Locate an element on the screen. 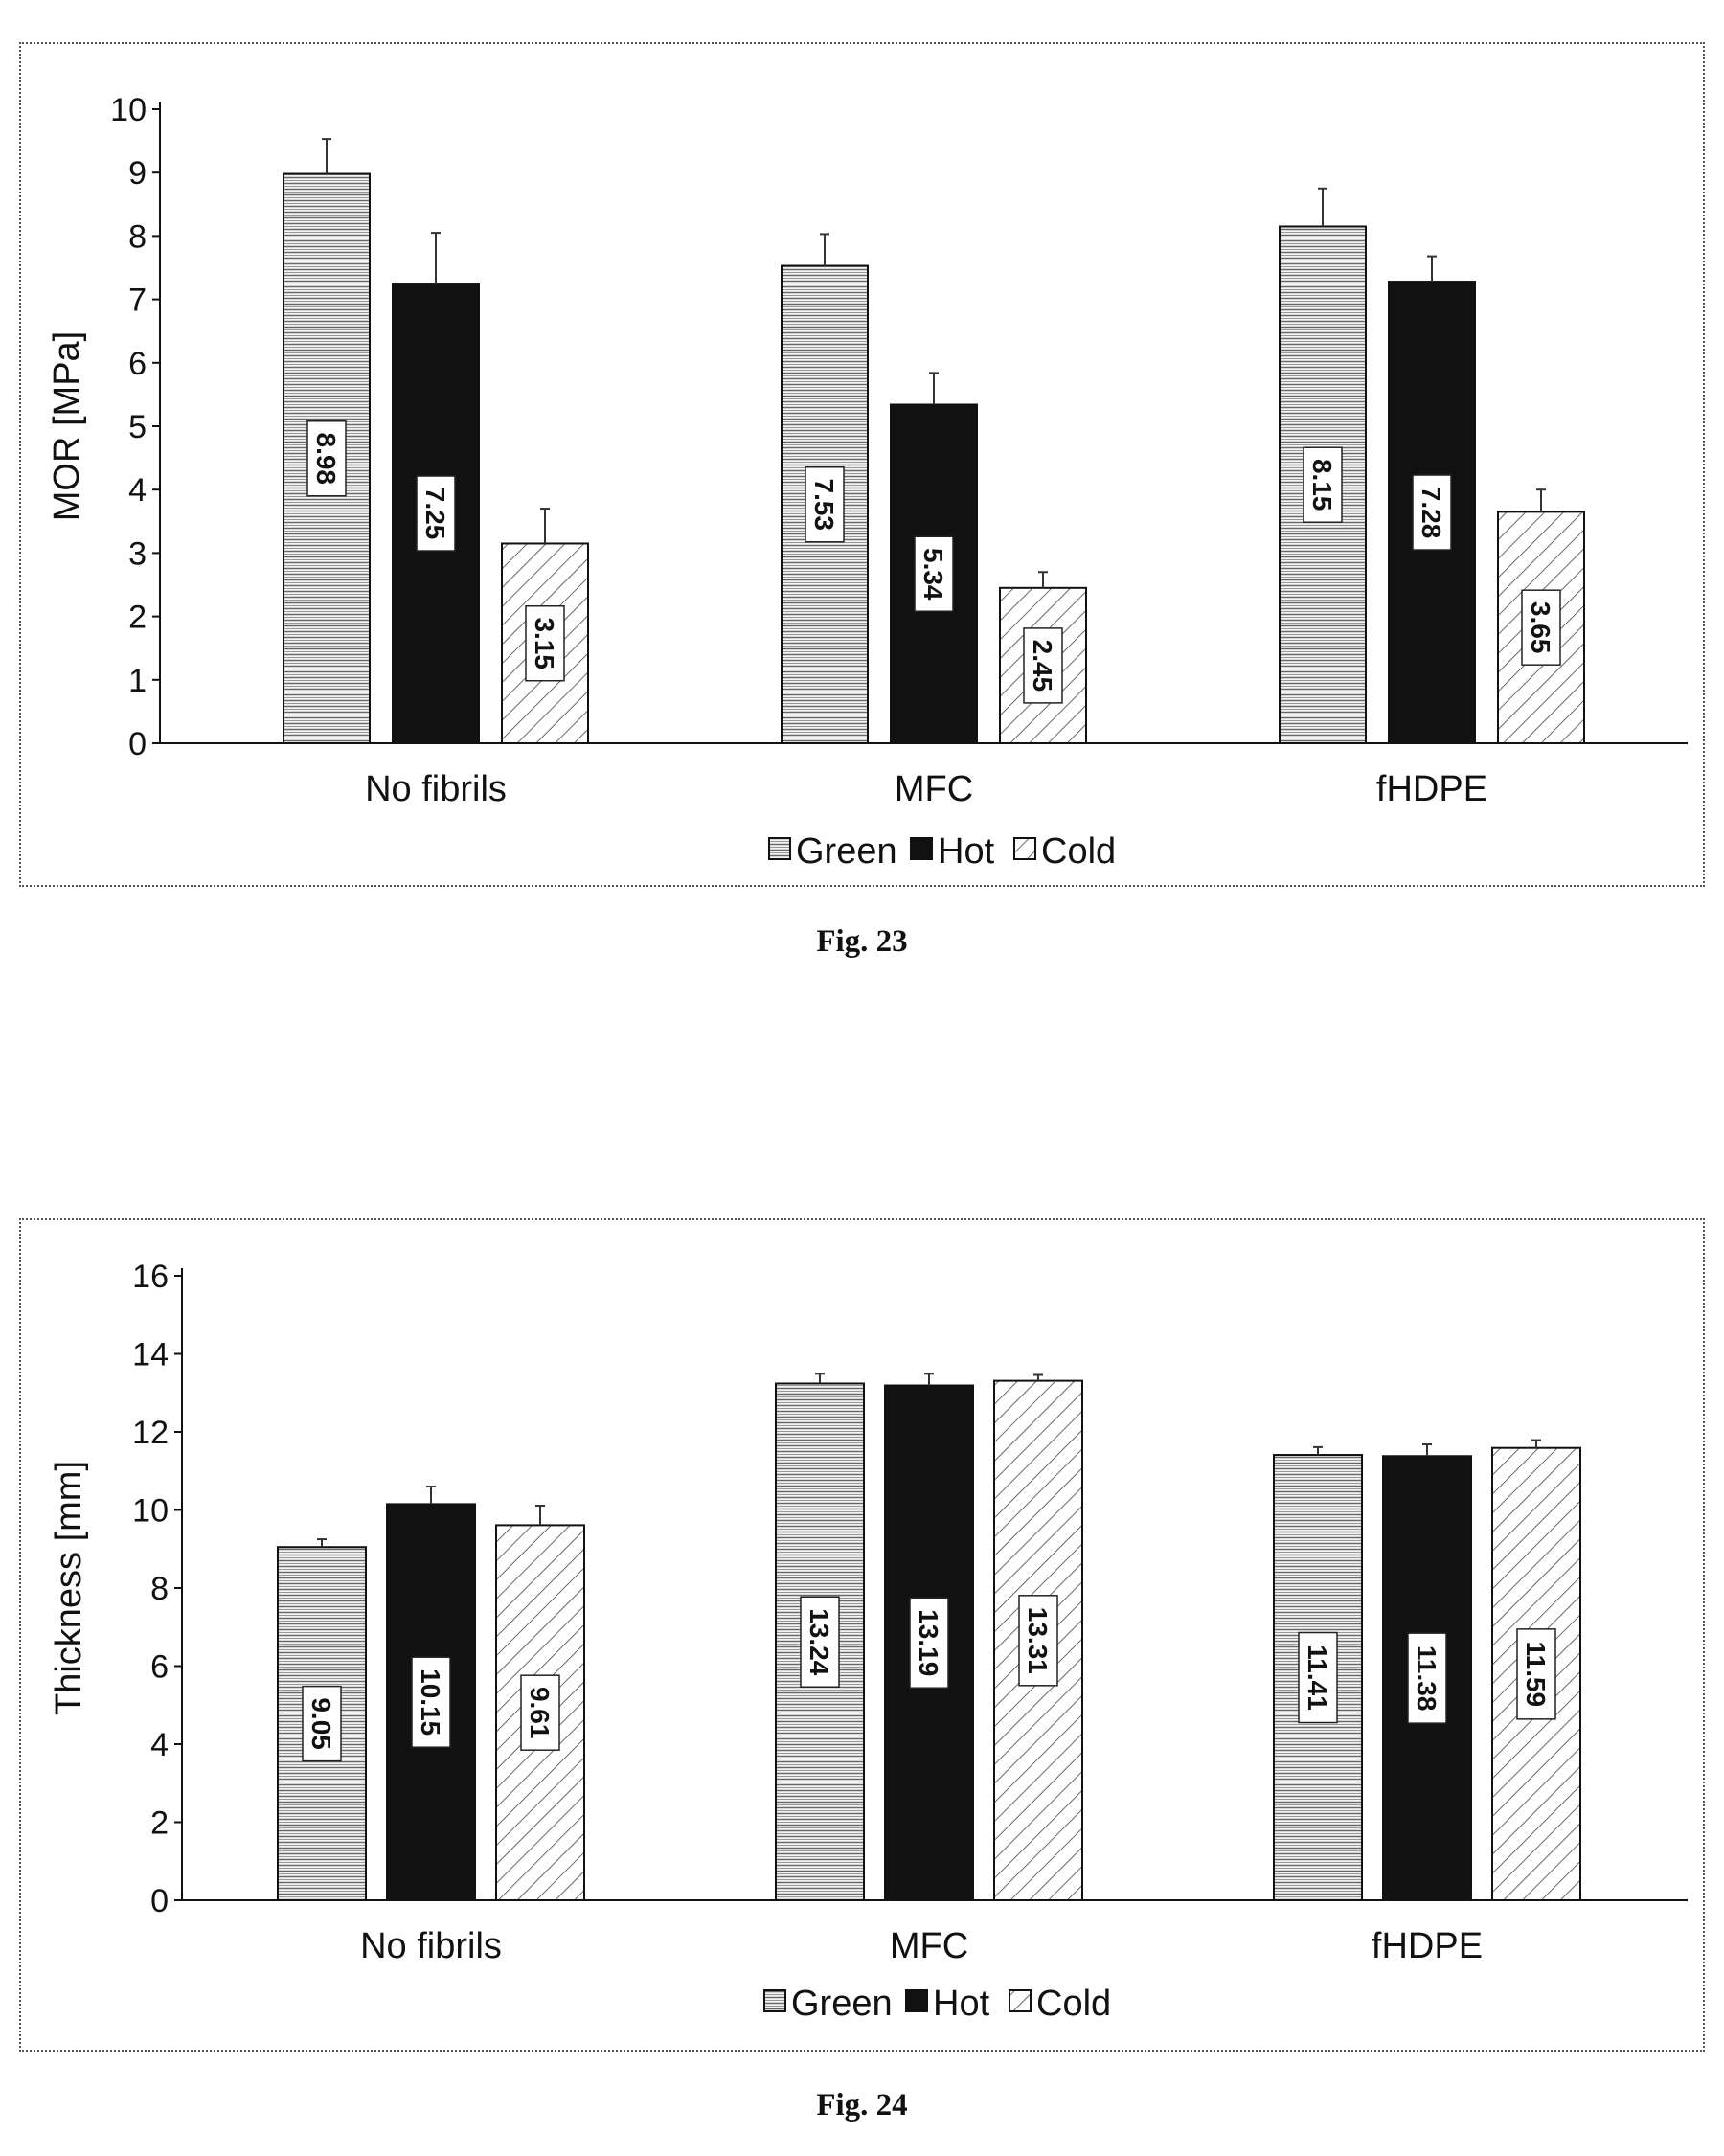 The width and height of the screenshot is (1724, 2156). data-label-fhdpe-cold: 11.59 is located at coordinates (1536, 1674).